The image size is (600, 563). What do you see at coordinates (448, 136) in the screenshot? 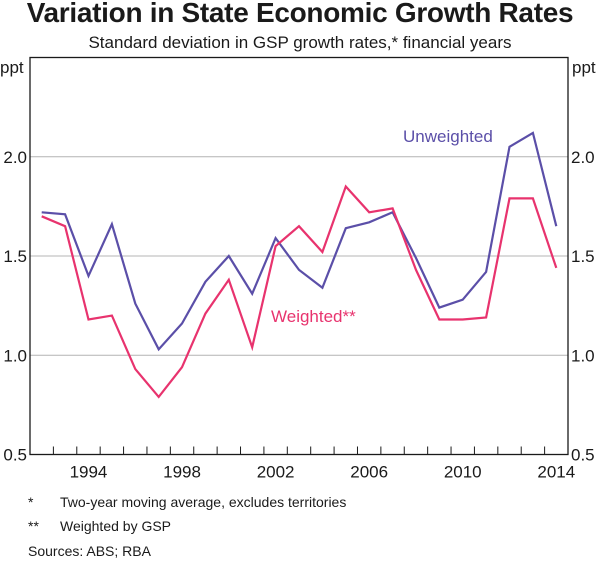
I see `series-label-unweighted: Unweighted` at bounding box center [448, 136].